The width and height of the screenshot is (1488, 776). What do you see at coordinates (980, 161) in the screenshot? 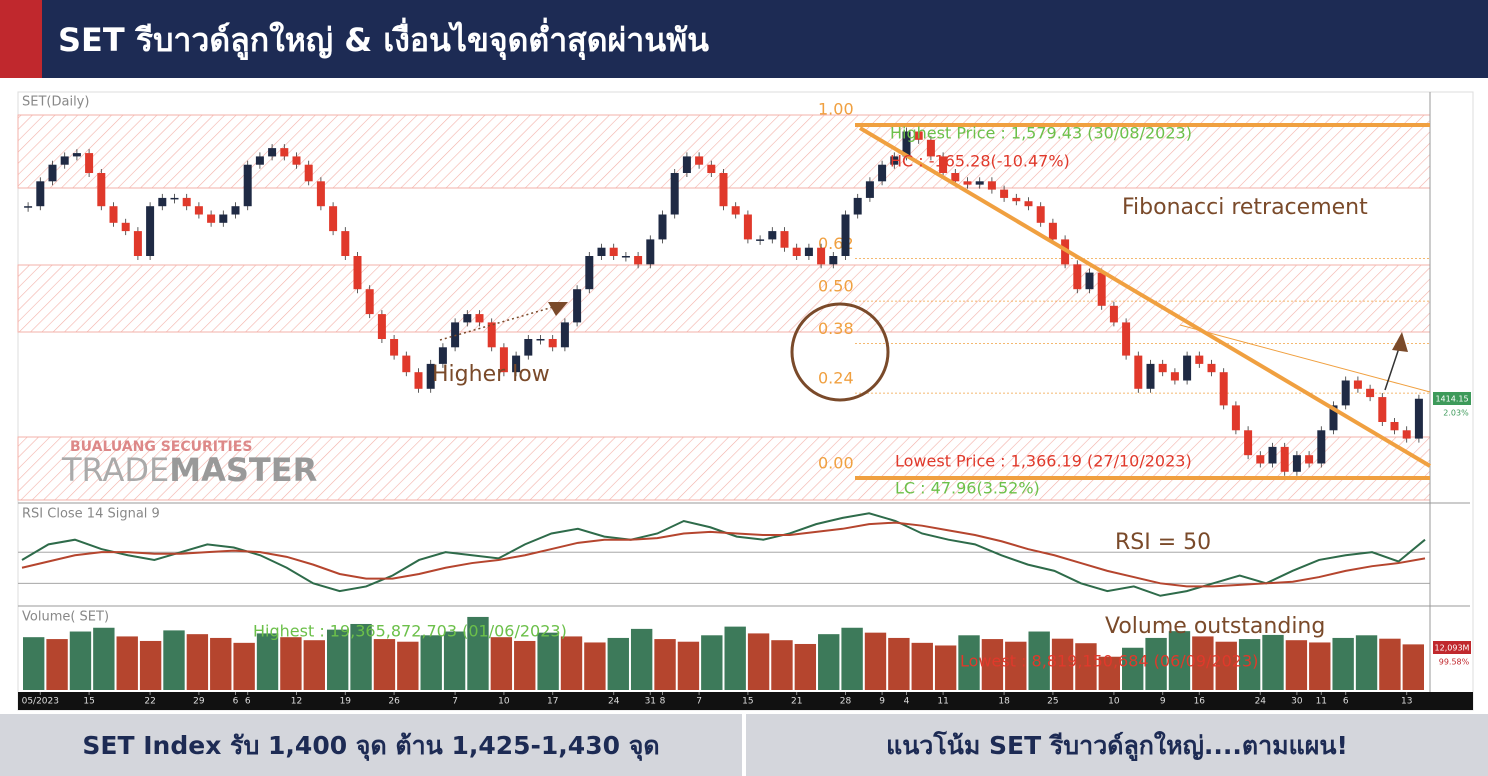
I see `annotation: HC : -165.28(-10.47%)` at bounding box center [980, 161].